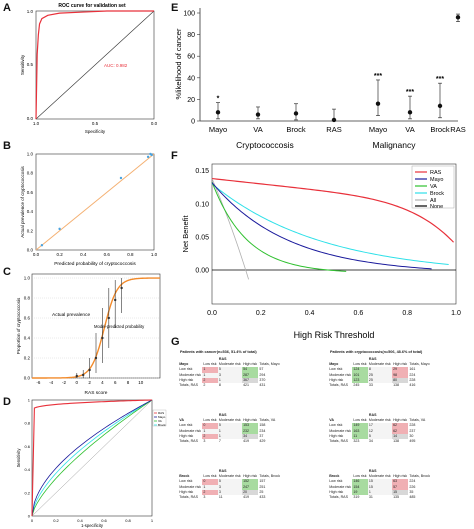 The width and height of the screenshot is (474, 529). What do you see at coordinates (162, 425) in the screenshot?
I see `chart-d-legend-brock: Brock` at bounding box center [162, 425].